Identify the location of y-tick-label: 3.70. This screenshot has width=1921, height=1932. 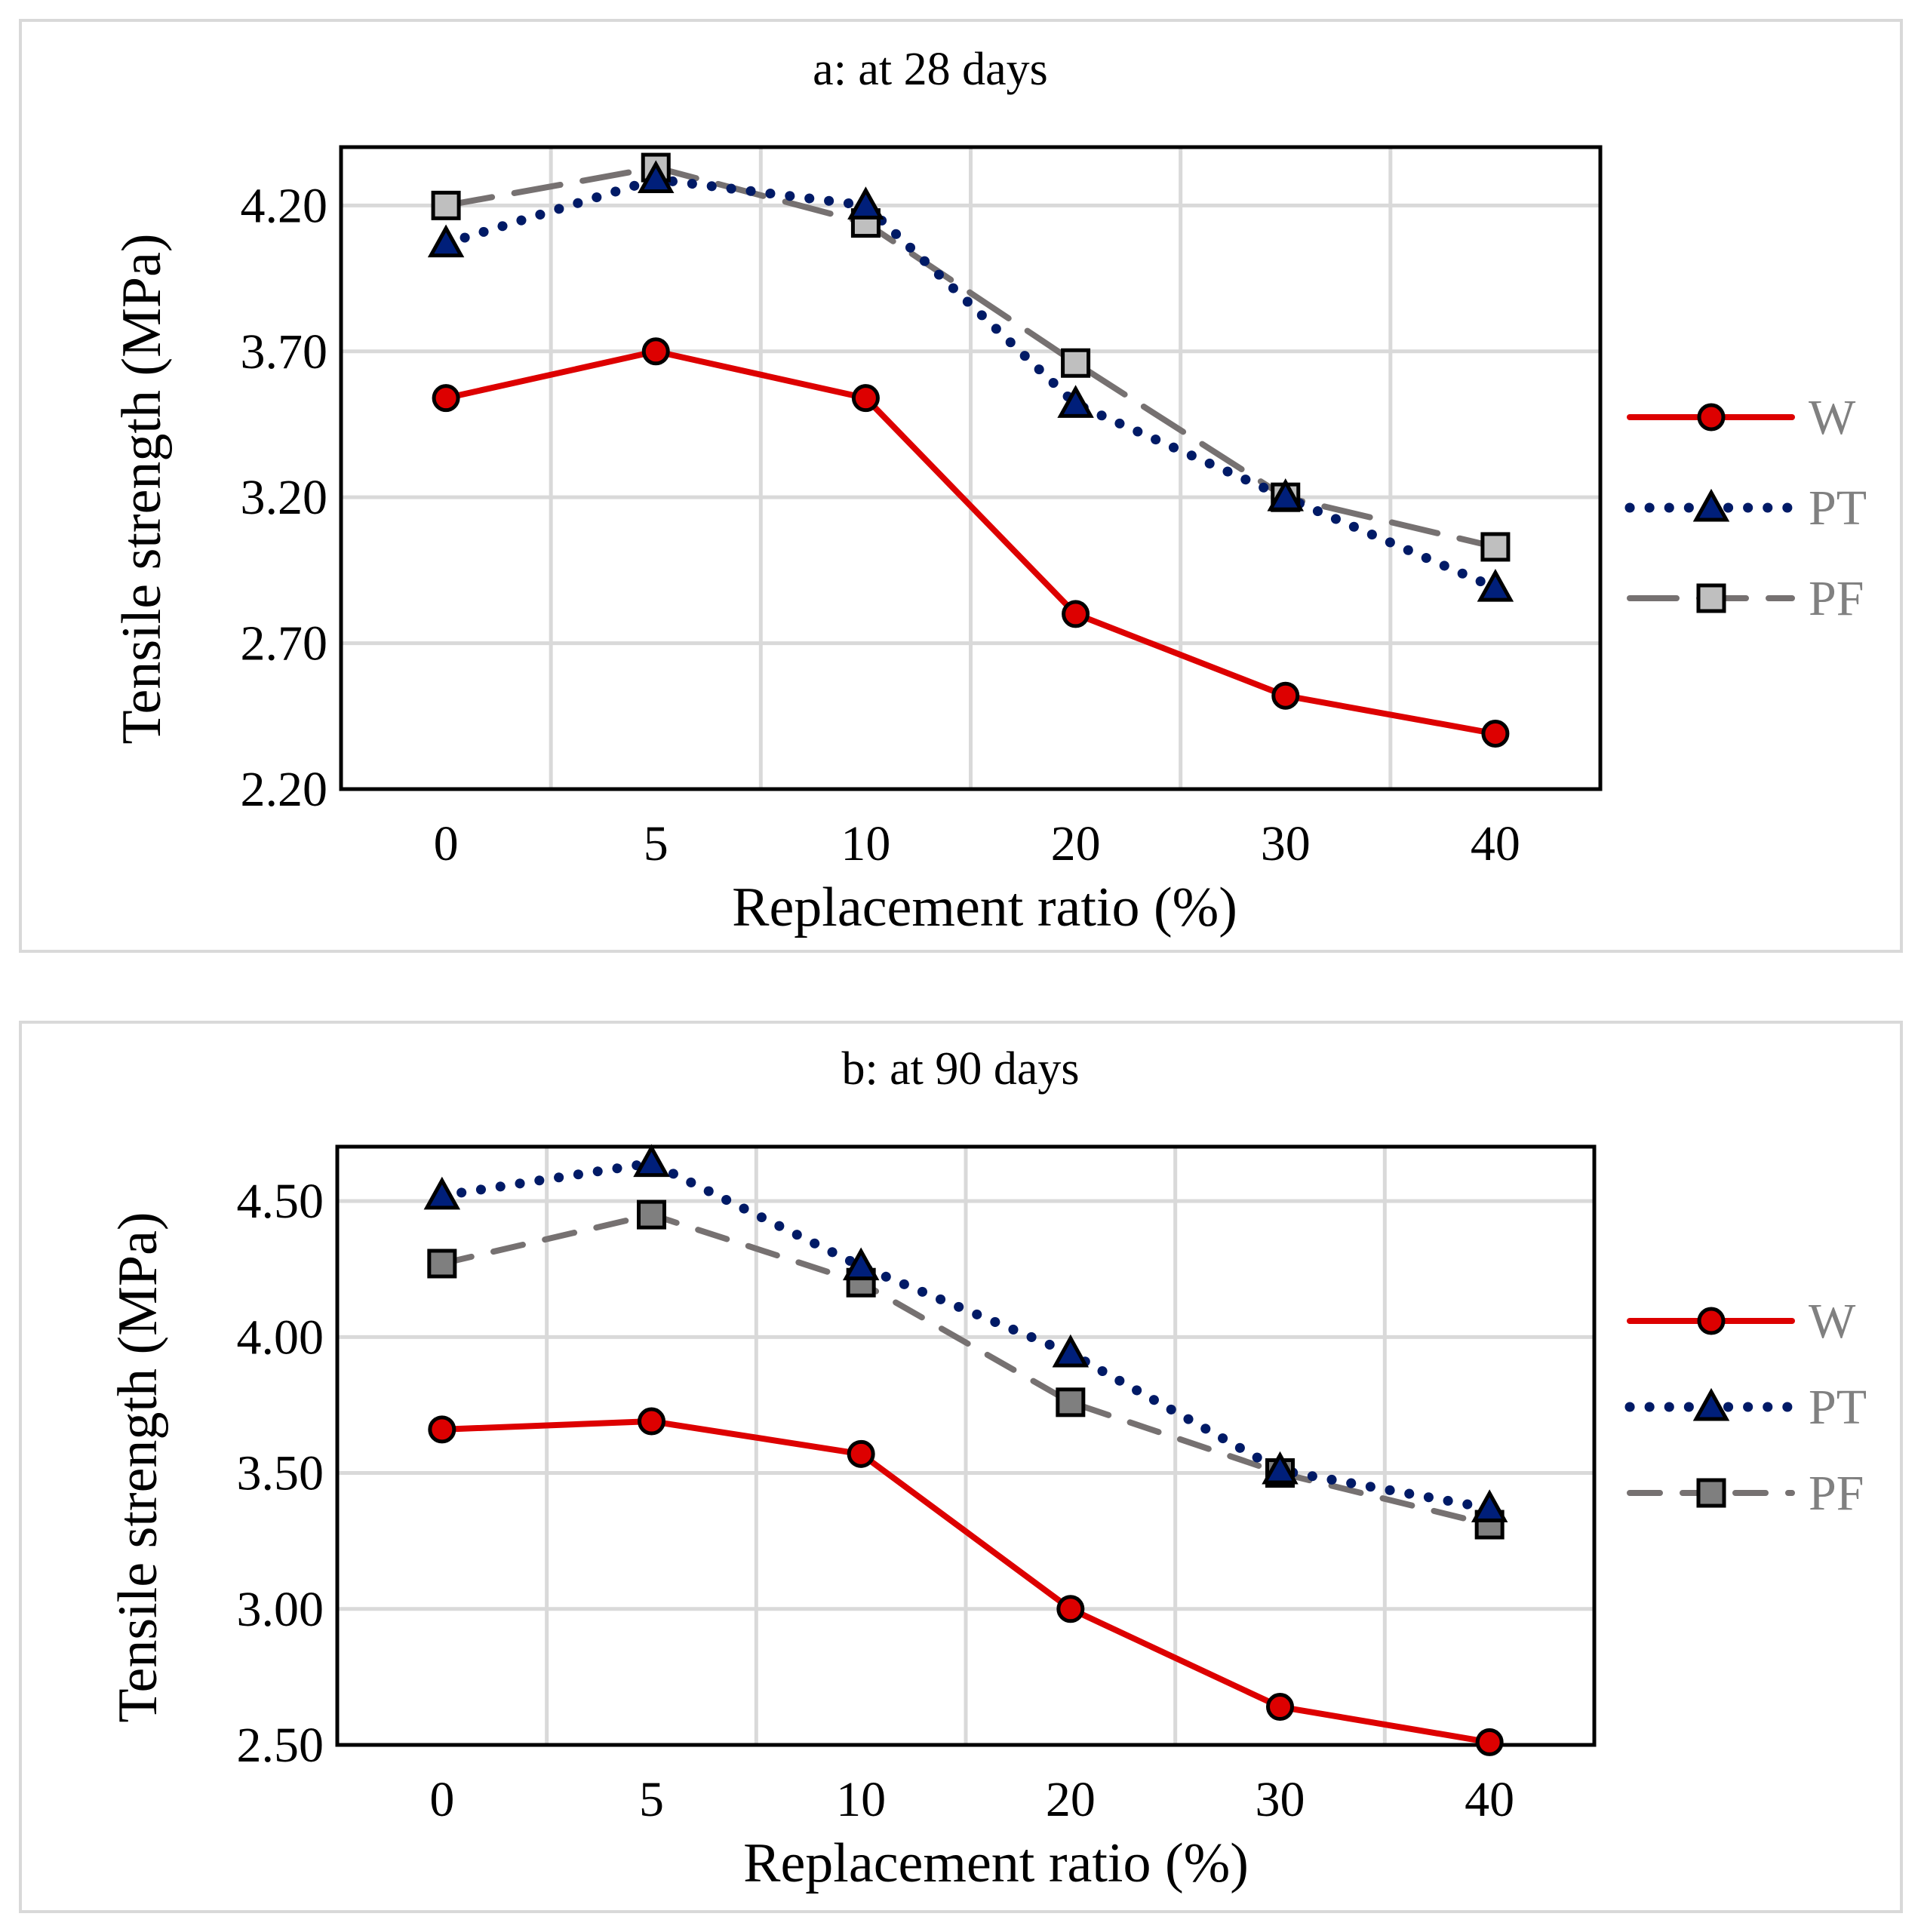
(284, 351).